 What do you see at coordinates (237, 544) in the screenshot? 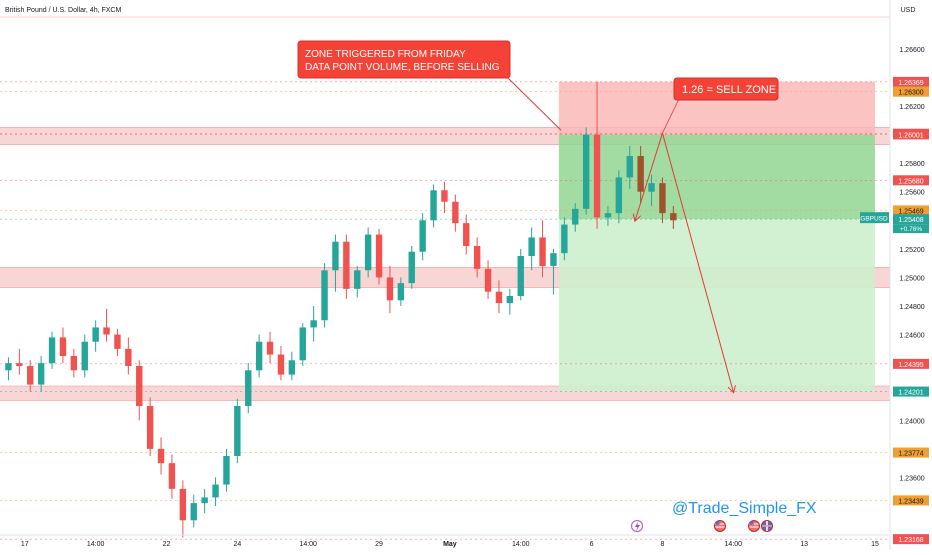
I see `time-tick-label: 24` at bounding box center [237, 544].